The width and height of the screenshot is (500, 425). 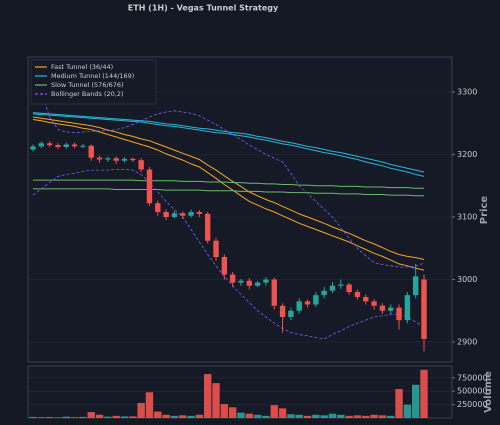 I want to click on legend-box, so click(x=93, y=82).